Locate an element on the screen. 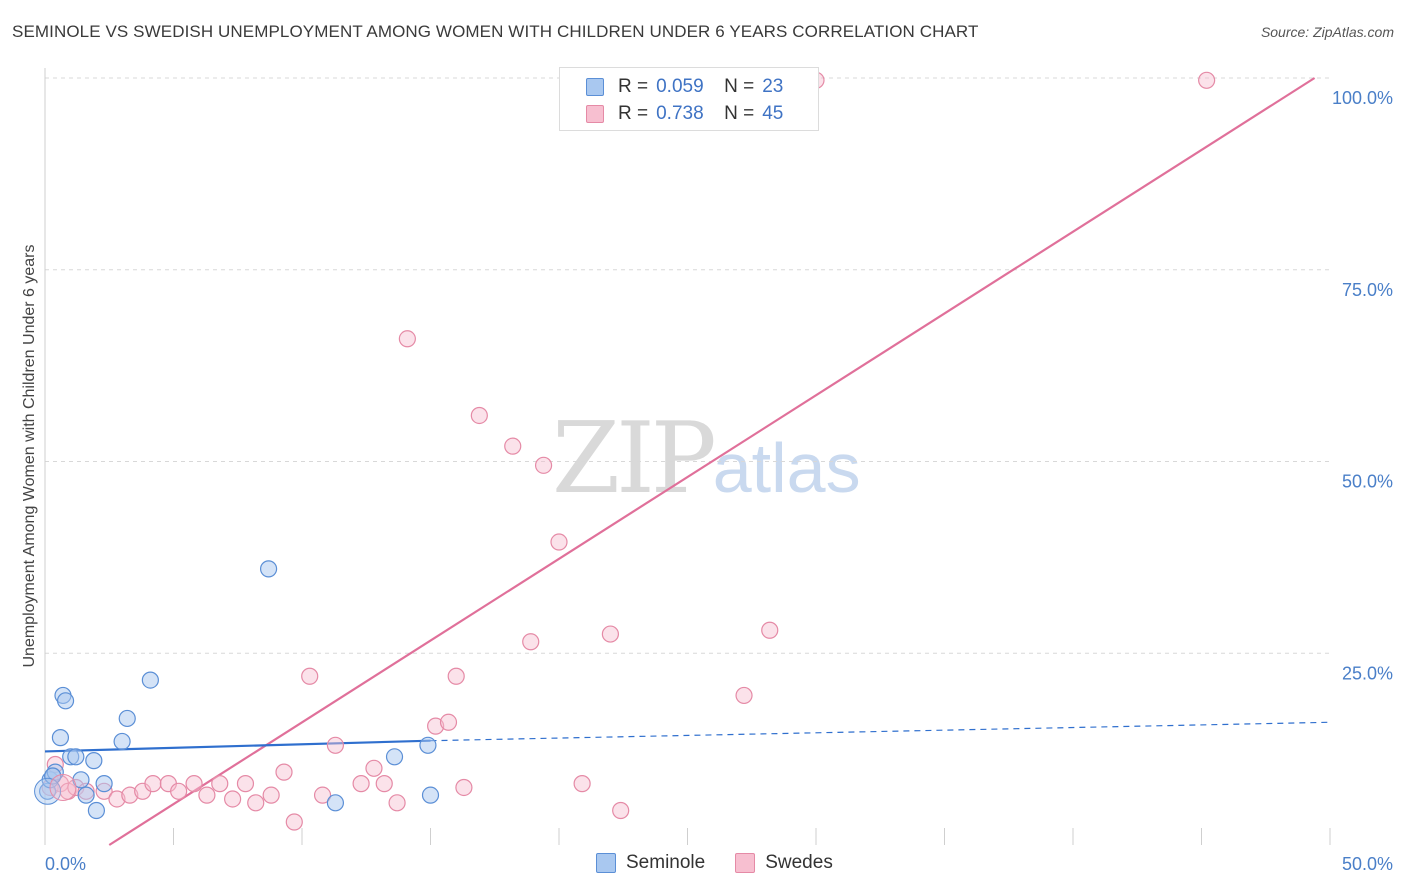 The image size is (1406, 892). watermark-zip: ZIP is located at coordinates (634, 459).